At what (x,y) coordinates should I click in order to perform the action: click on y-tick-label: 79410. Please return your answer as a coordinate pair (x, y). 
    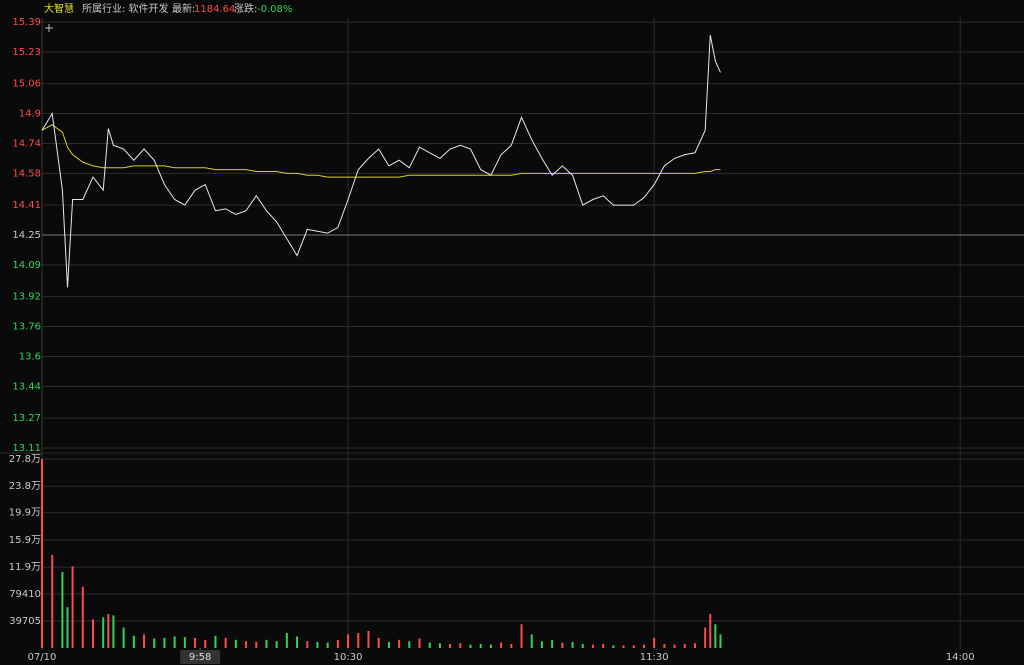
    Looking at the image, I should click on (25, 594).